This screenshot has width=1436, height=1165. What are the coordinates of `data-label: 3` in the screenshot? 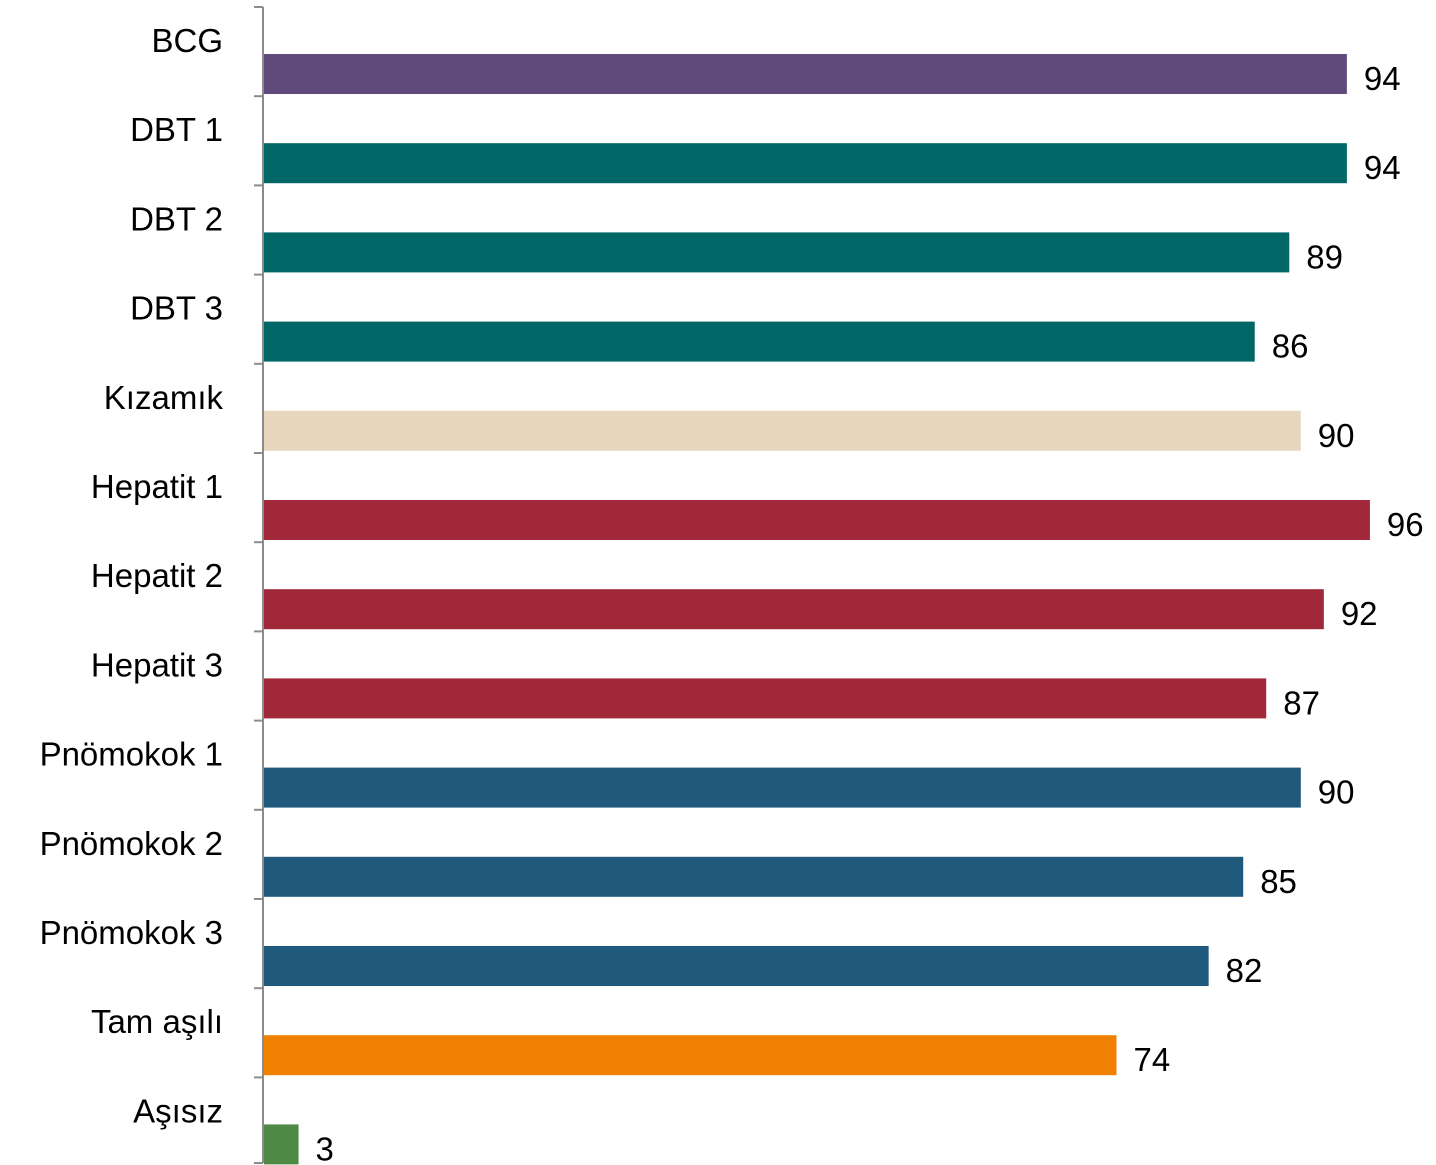 It's located at (325, 1147).